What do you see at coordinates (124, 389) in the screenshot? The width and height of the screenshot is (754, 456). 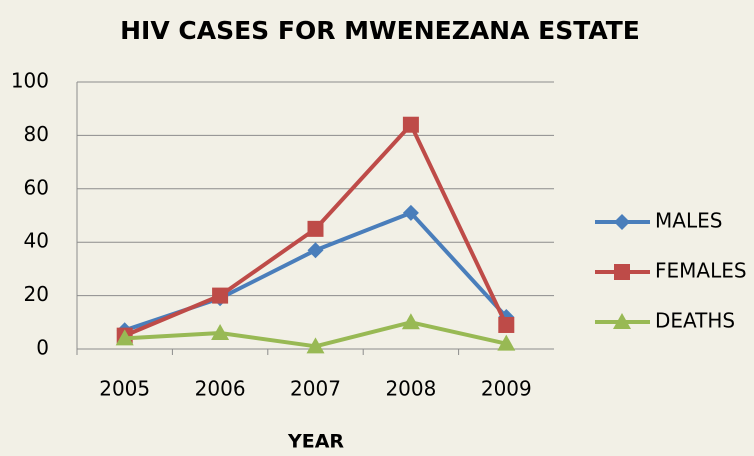 I see `x-tick-label: 2005` at bounding box center [124, 389].